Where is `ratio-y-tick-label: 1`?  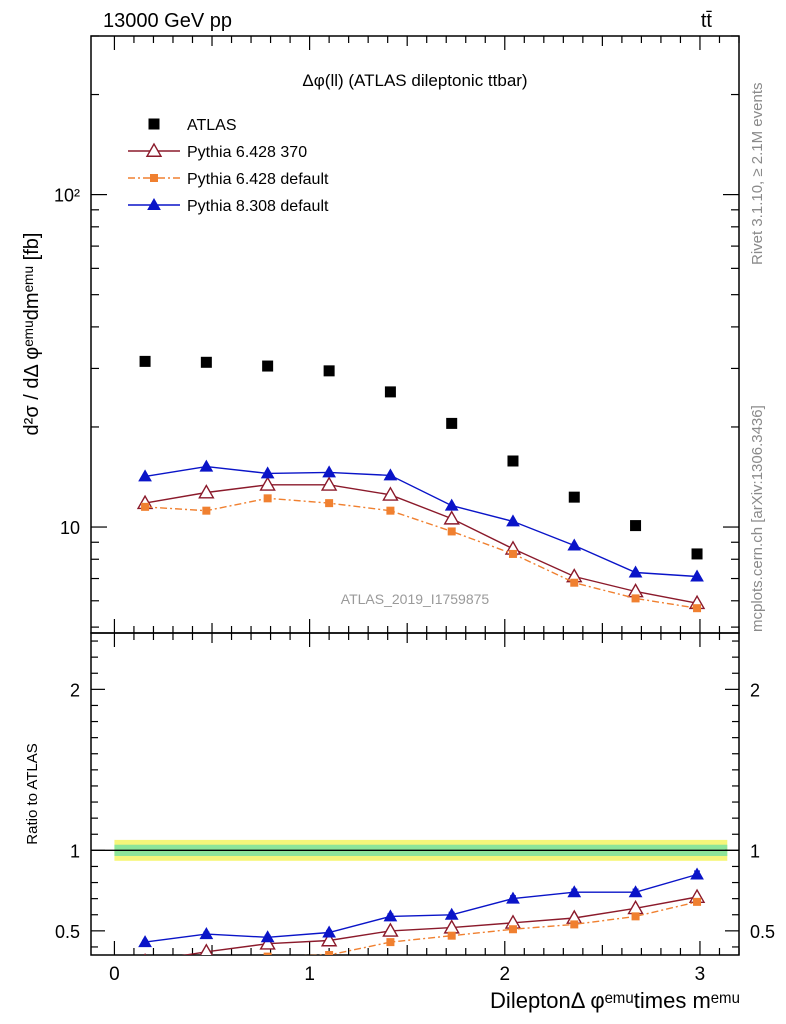
ratio-y-tick-label: 1 is located at coordinates (755, 851).